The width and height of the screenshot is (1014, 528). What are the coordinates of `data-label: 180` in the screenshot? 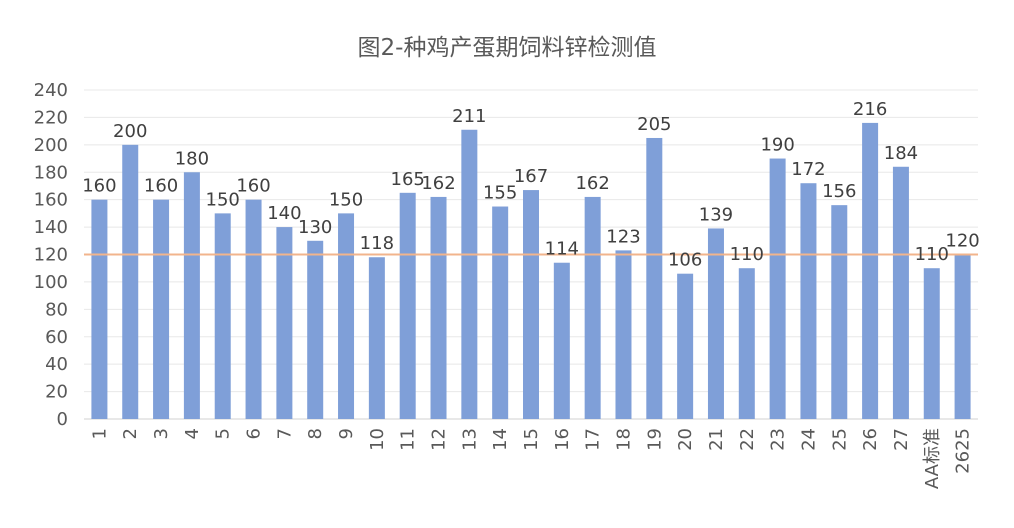 It's located at (192, 158).